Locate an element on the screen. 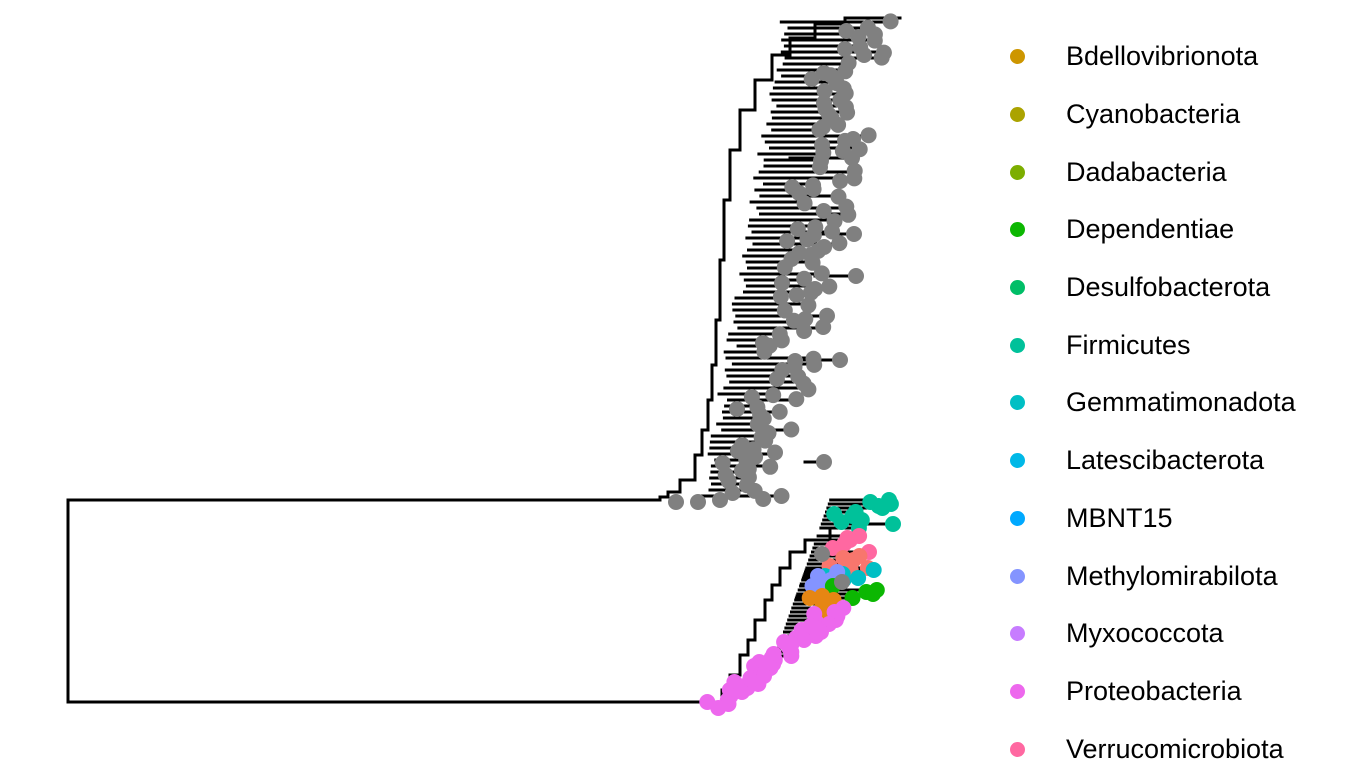 This screenshot has height=778, width=1347. legend-item: MBNT15 is located at coordinates (1175, 519).